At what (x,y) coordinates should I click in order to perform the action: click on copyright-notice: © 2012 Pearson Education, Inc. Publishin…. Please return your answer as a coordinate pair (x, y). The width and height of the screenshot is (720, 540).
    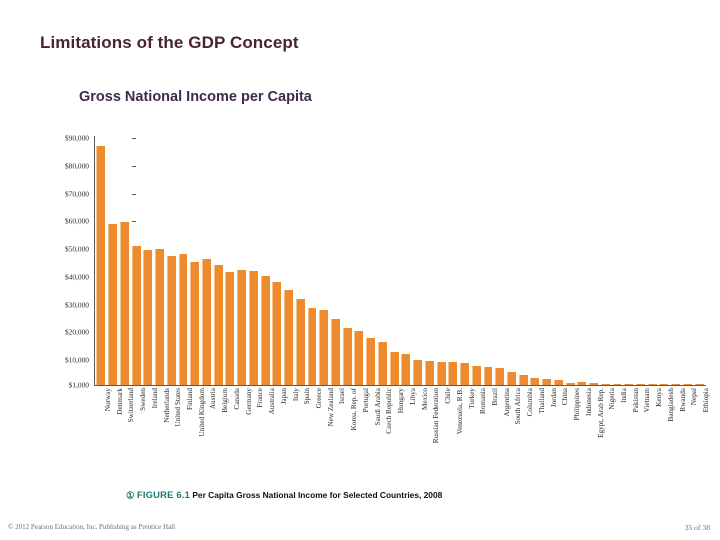
    Looking at the image, I should click on (92, 527).